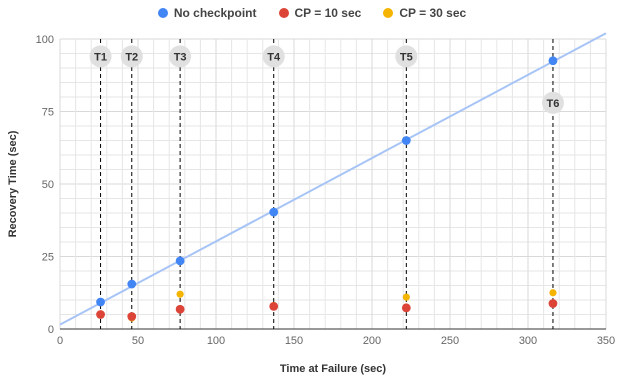  I want to click on x-tick-label: 250, so click(450, 341).